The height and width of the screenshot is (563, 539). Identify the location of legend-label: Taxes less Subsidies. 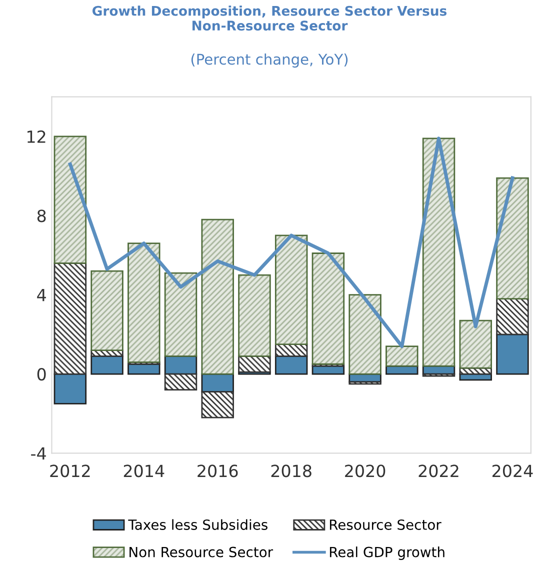
(198, 524).